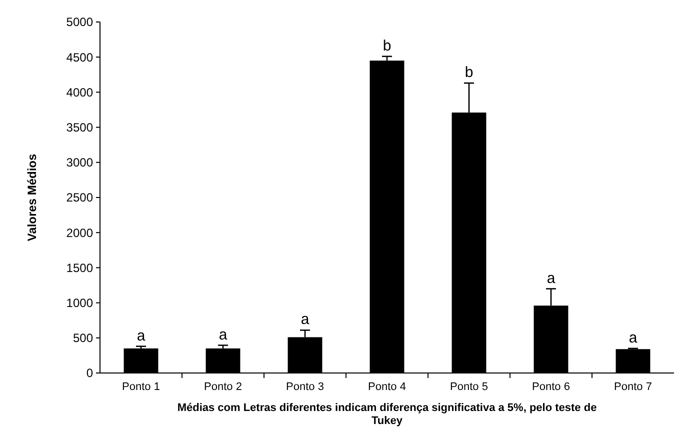 Image resolution: width=686 pixels, height=437 pixels. What do you see at coordinates (80, 22) in the screenshot?
I see `y-tick-label: 5000` at bounding box center [80, 22].